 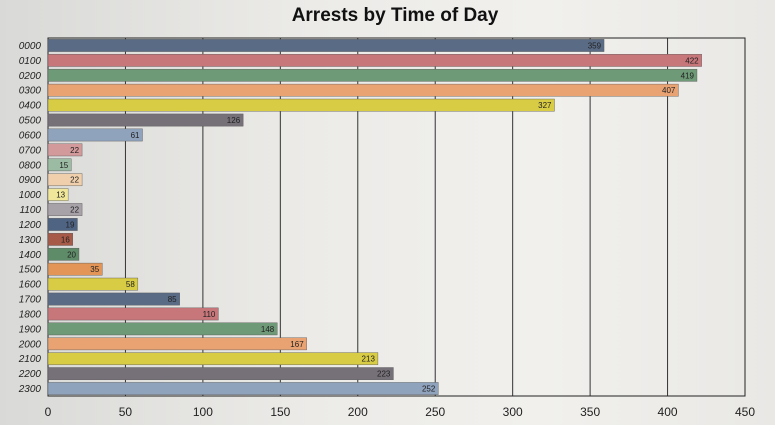 I want to click on category-label-1800: 1800, so click(x=30, y=314).